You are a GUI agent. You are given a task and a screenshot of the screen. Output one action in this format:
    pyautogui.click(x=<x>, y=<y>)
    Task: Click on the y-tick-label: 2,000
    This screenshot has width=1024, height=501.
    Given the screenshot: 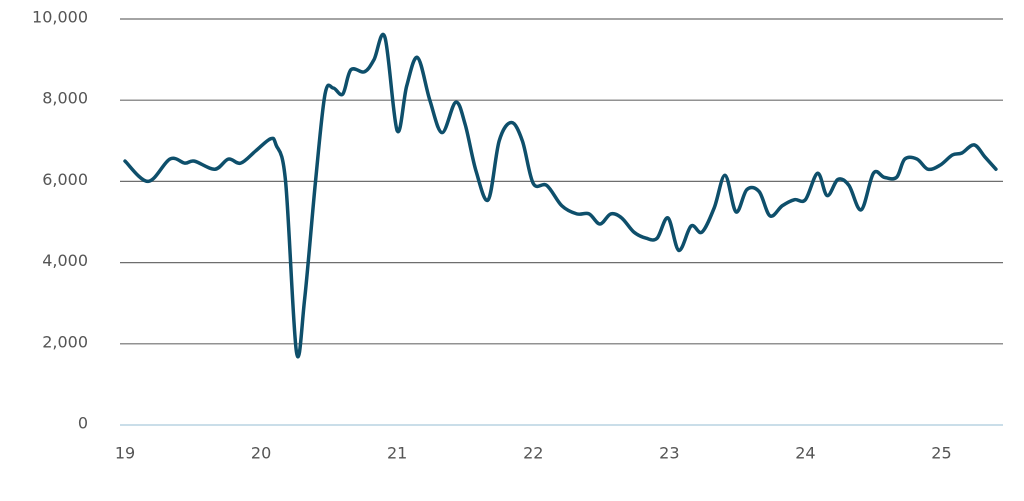 What is the action you would take?
    pyautogui.click(x=65, y=341)
    